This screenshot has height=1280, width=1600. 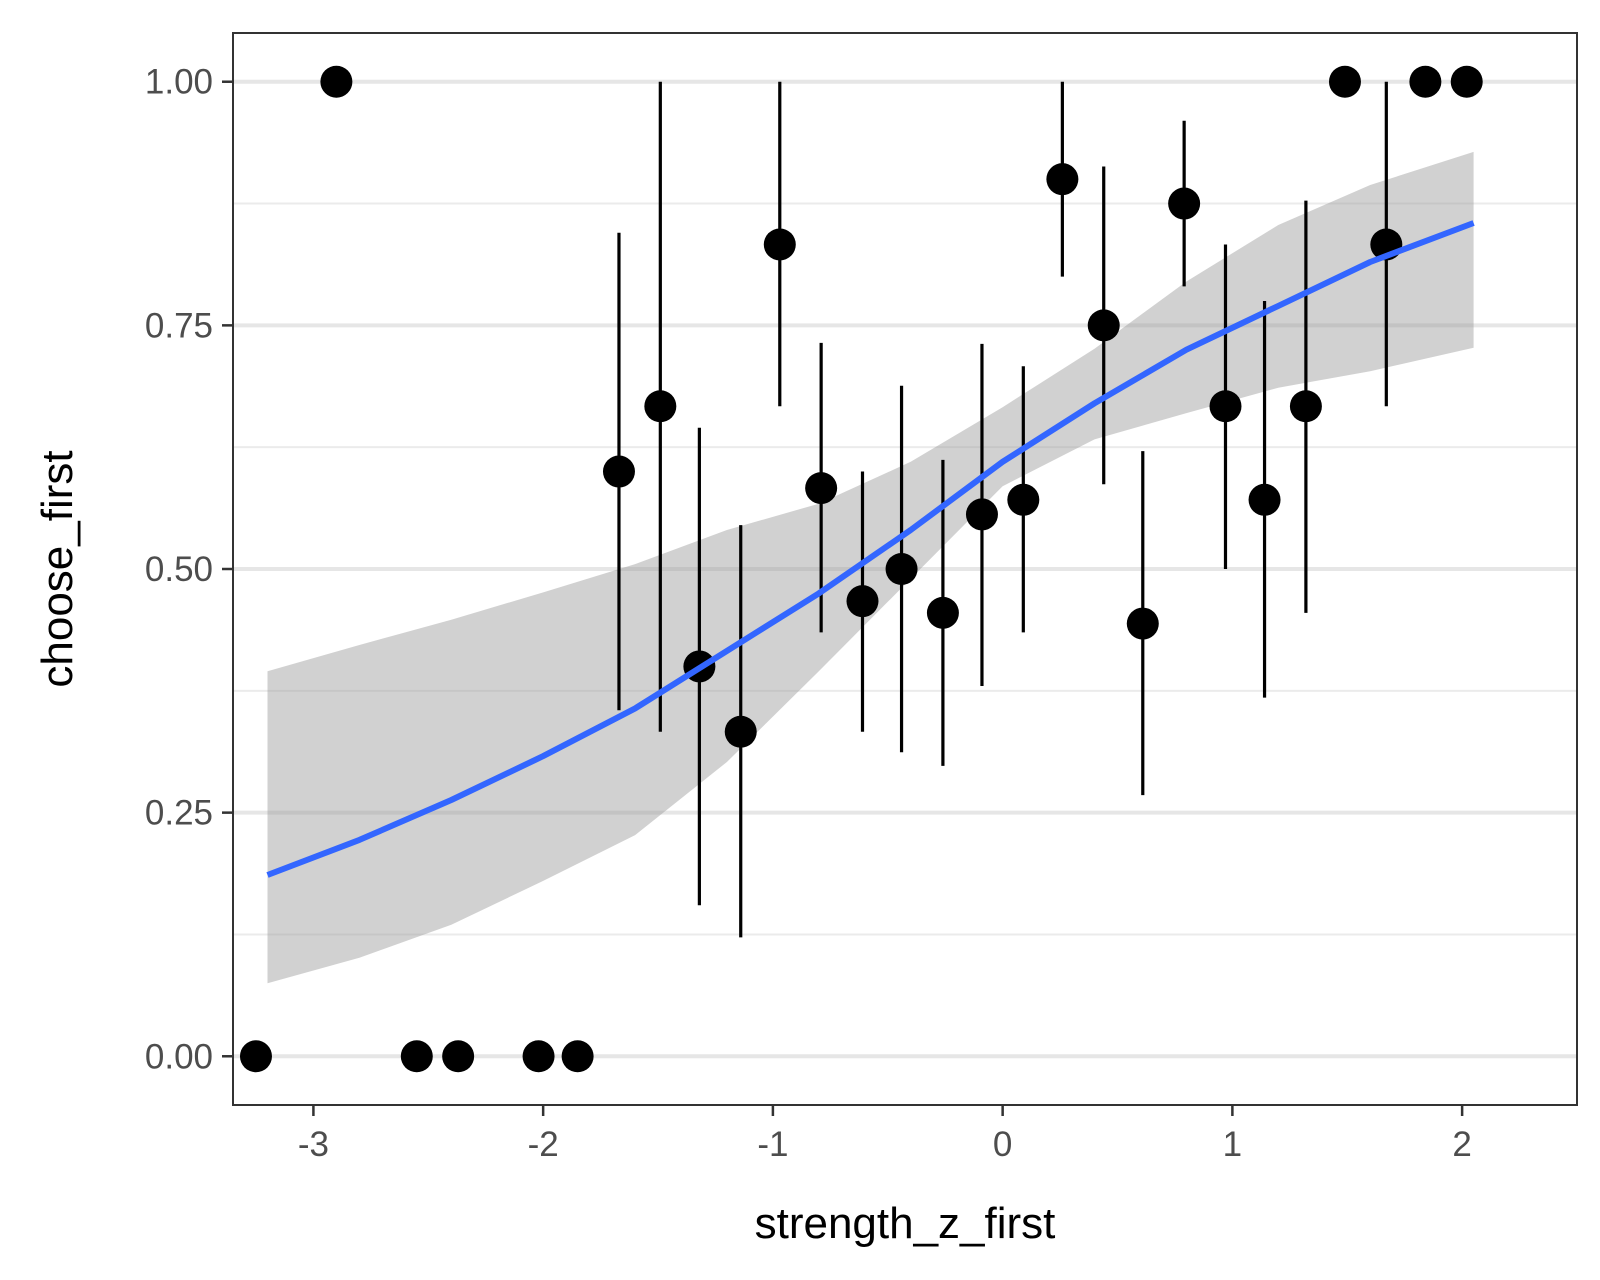 I want to click on y-tick-label: 0.25, so click(x=179, y=813).